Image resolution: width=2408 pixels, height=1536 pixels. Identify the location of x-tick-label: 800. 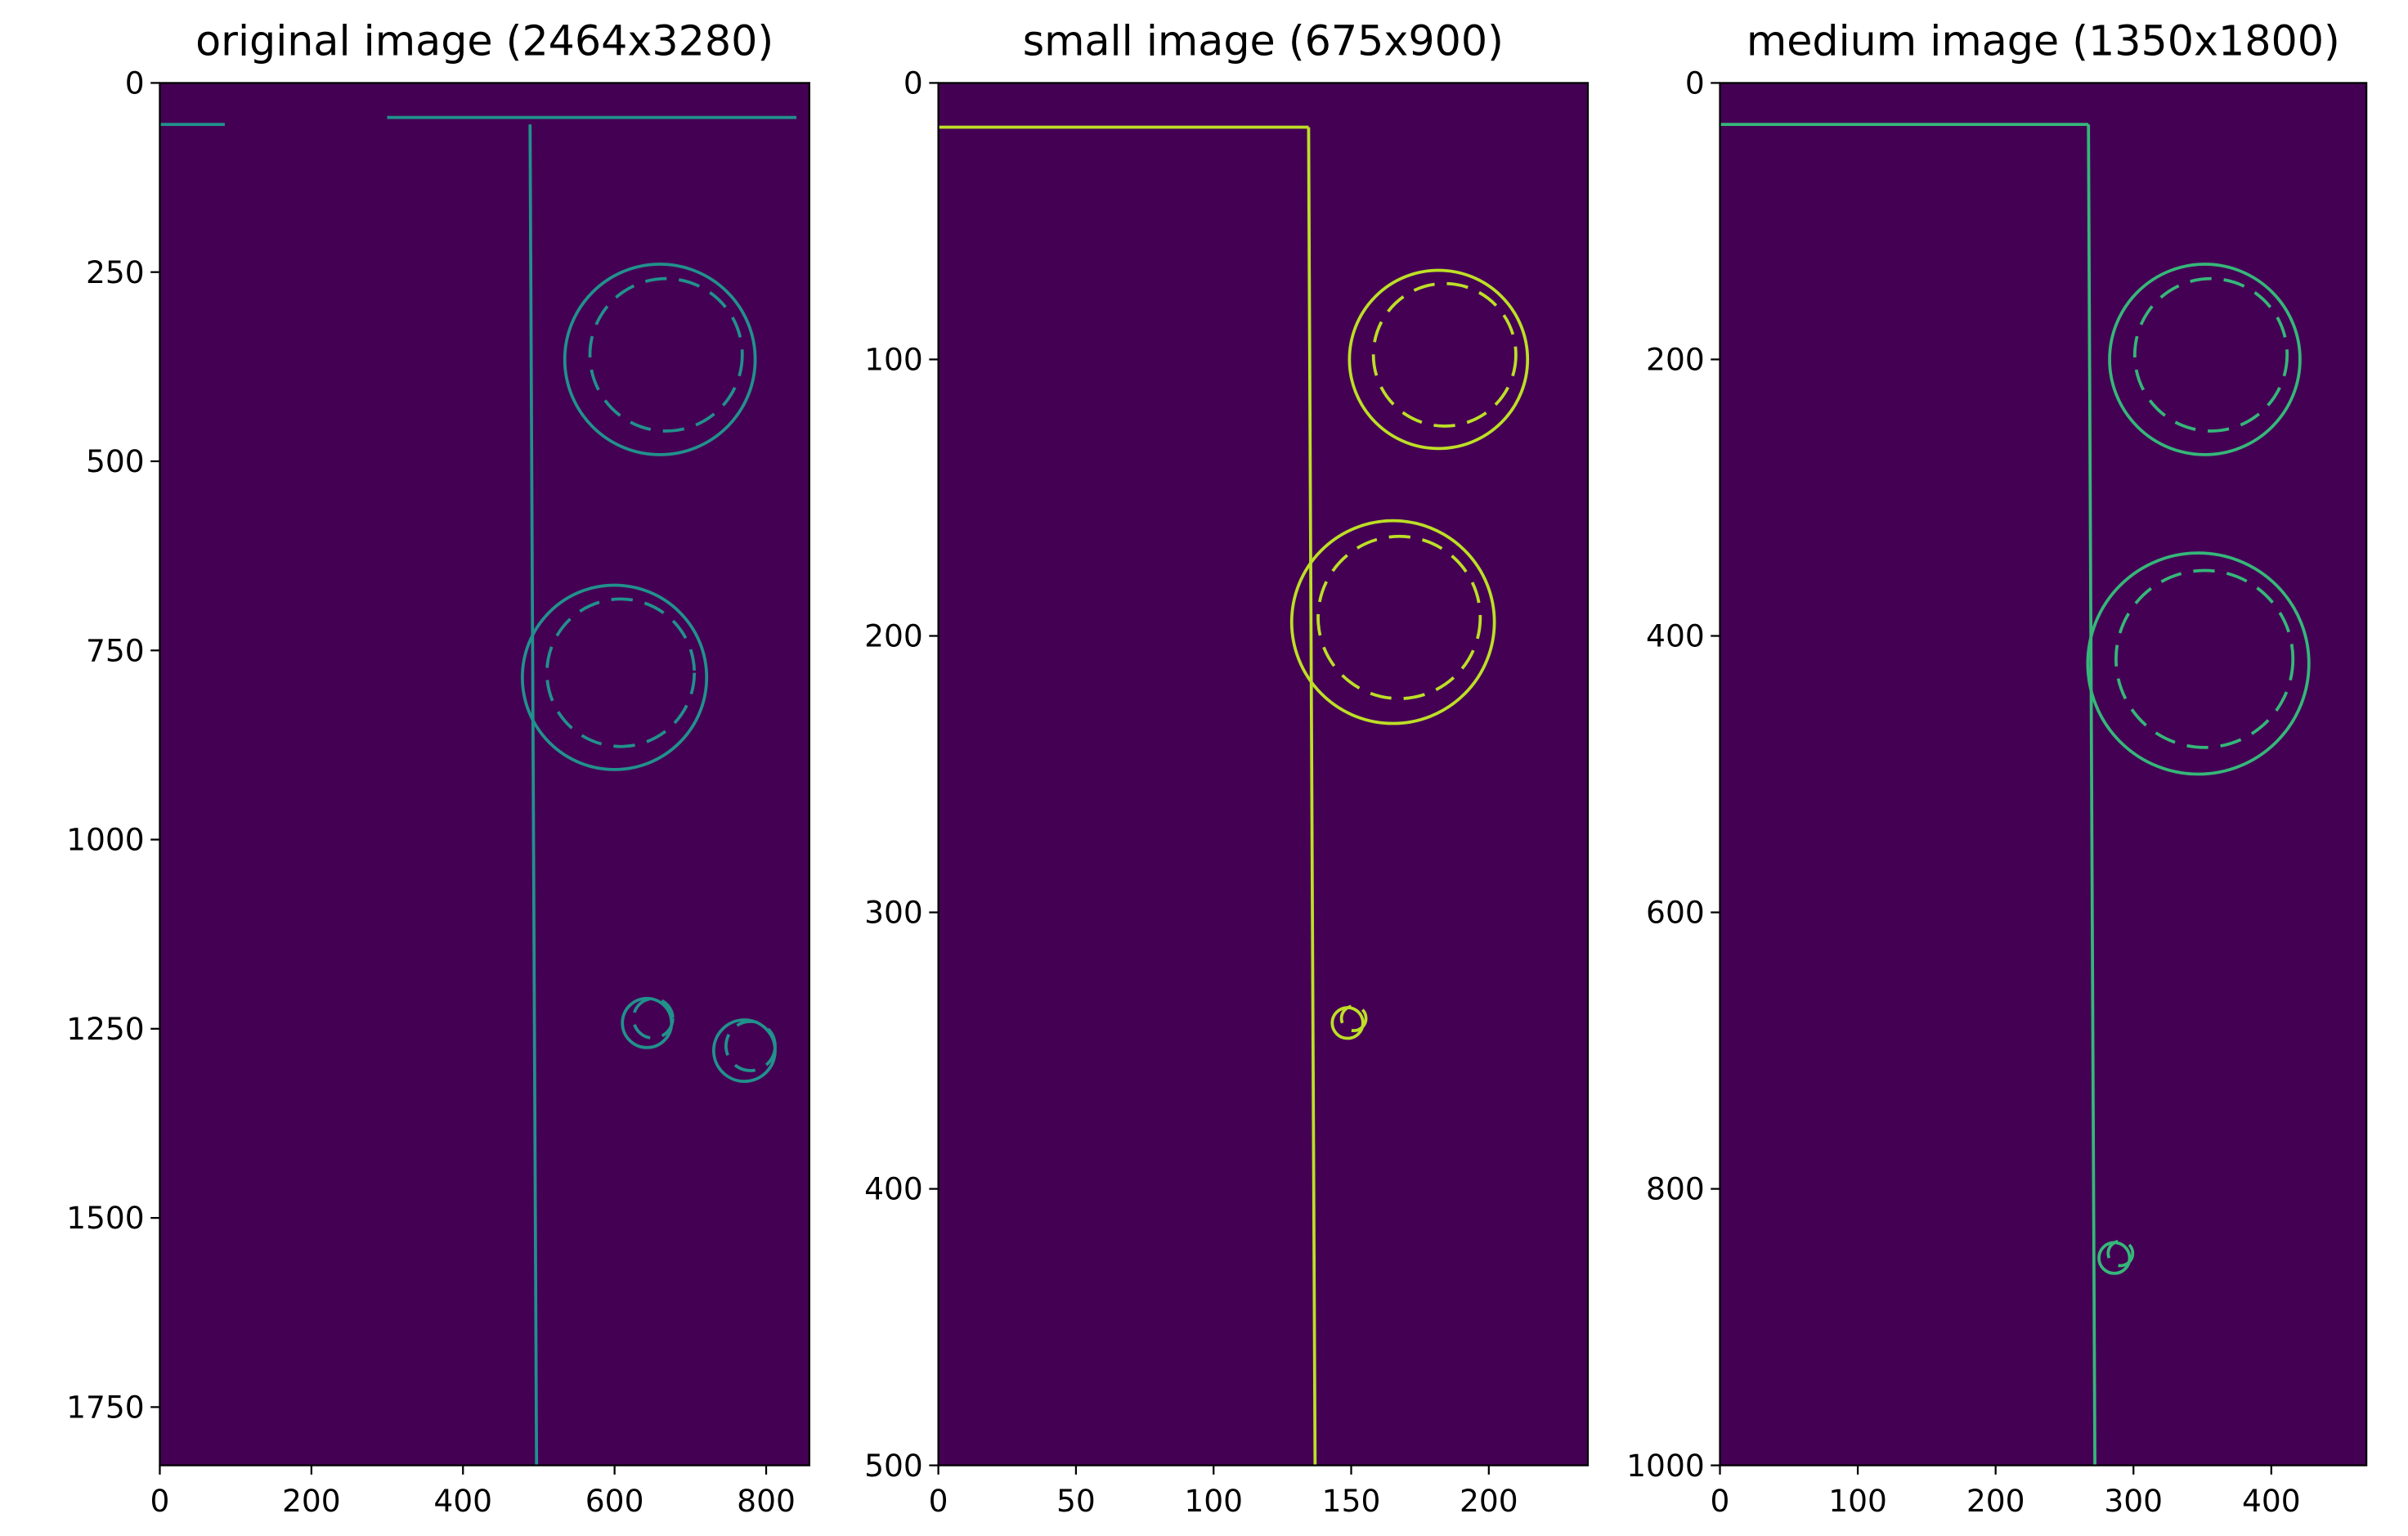
(766, 1501).